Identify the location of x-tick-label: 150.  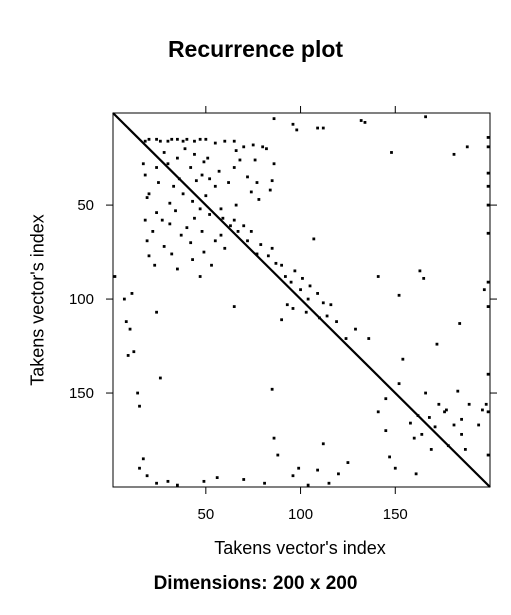
(395, 514).